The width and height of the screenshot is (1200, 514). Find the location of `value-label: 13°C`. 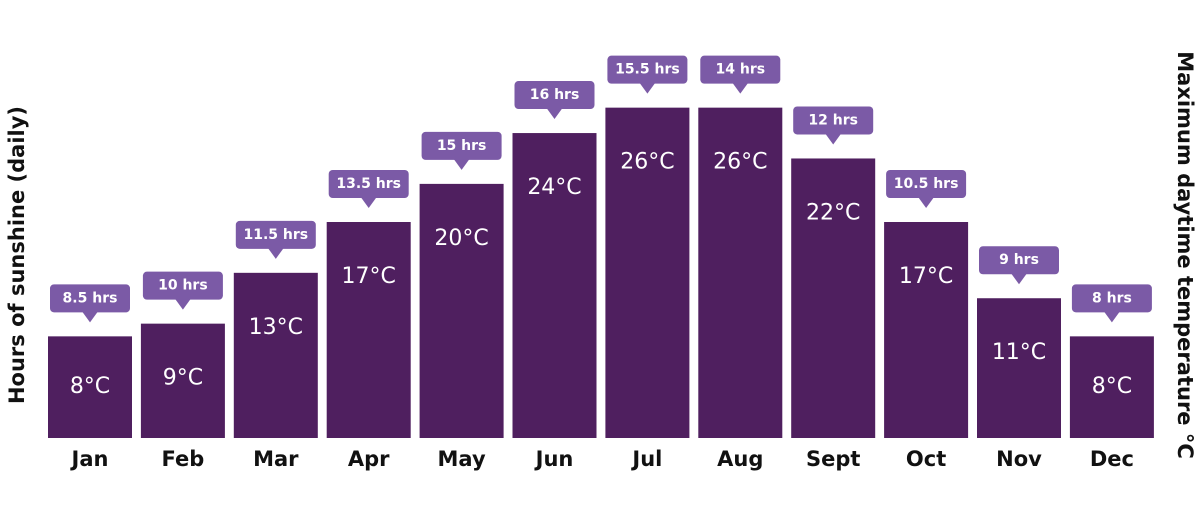

value-label: 13°C is located at coordinates (276, 327).